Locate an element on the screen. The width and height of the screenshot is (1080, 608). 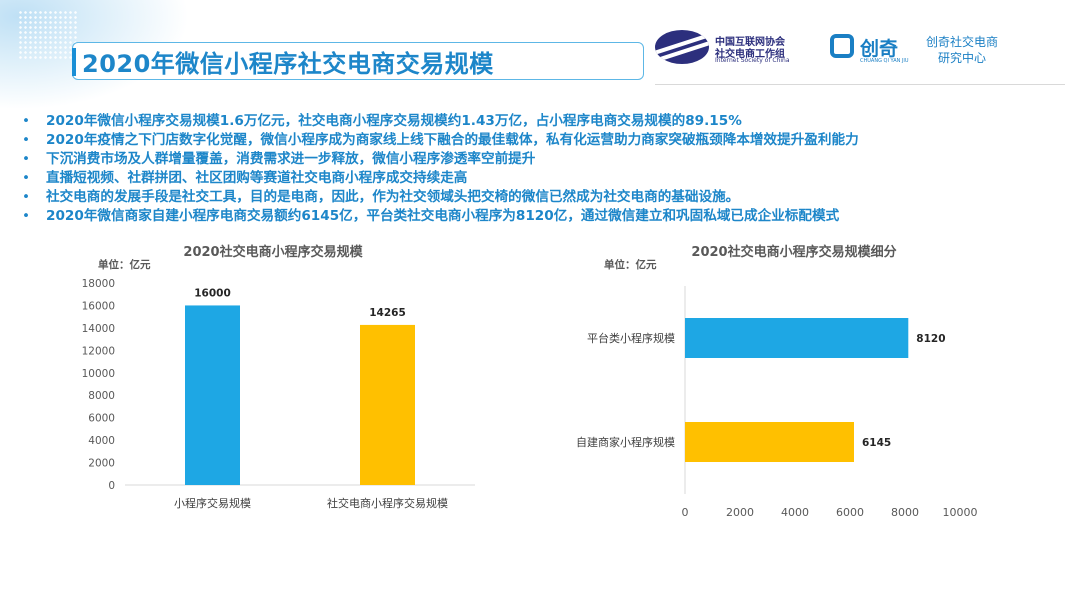
y-tick-label: 14000 is located at coordinates (98, 329).